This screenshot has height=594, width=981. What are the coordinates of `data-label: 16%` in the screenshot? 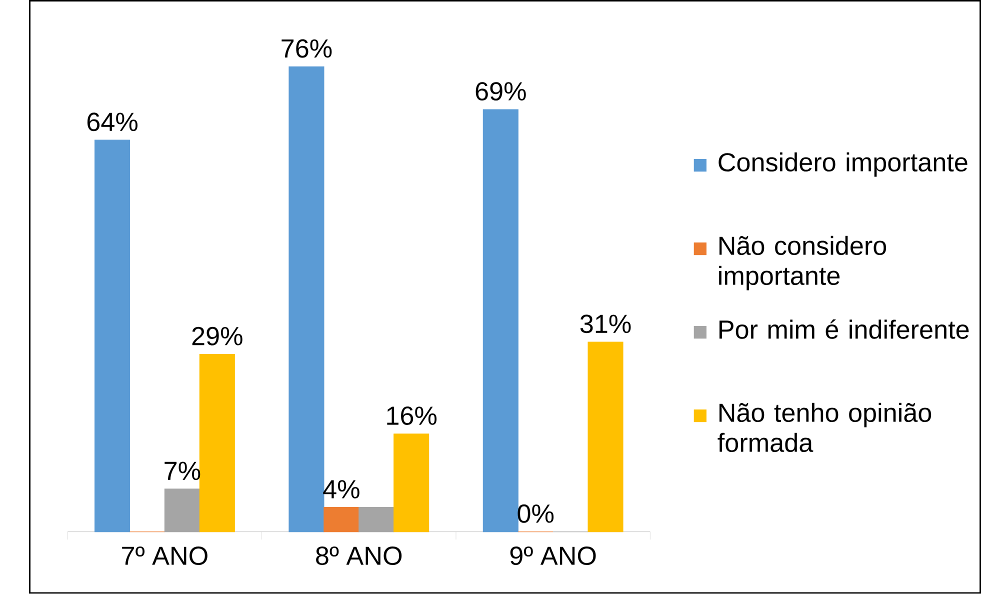 It's located at (412, 416).